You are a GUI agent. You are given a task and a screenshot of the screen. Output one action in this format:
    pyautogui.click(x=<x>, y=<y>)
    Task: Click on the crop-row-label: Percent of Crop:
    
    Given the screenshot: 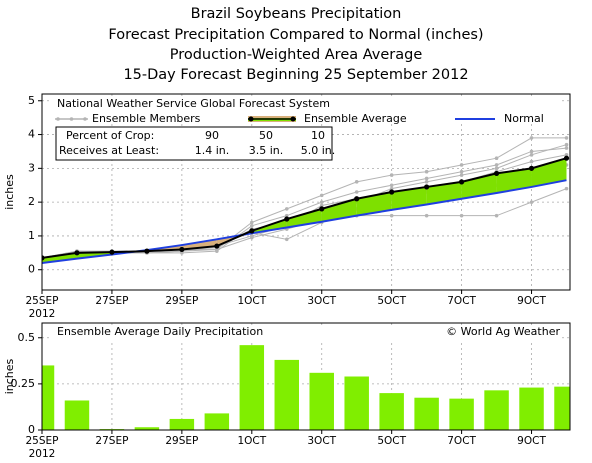 What is the action you would take?
    pyautogui.click(x=110, y=135)
    